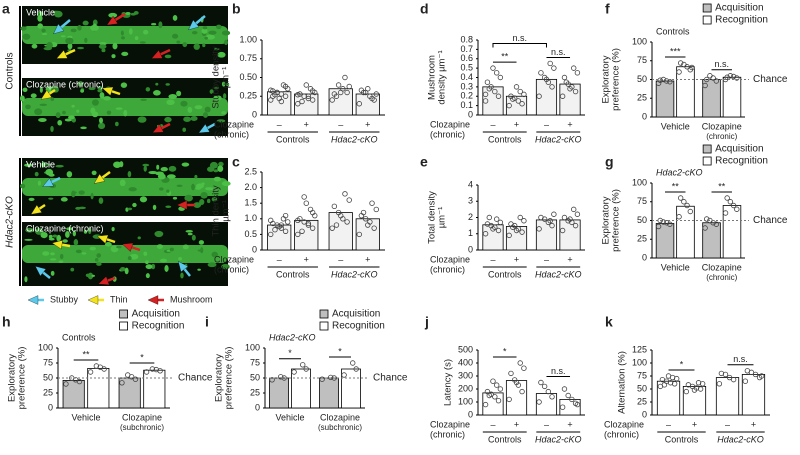 The image size is (800, 455). What do you see at coordinates (250, 203) in the screenshot?
I see `y-tick-label: 1.5` at bounding box center [250, 203].